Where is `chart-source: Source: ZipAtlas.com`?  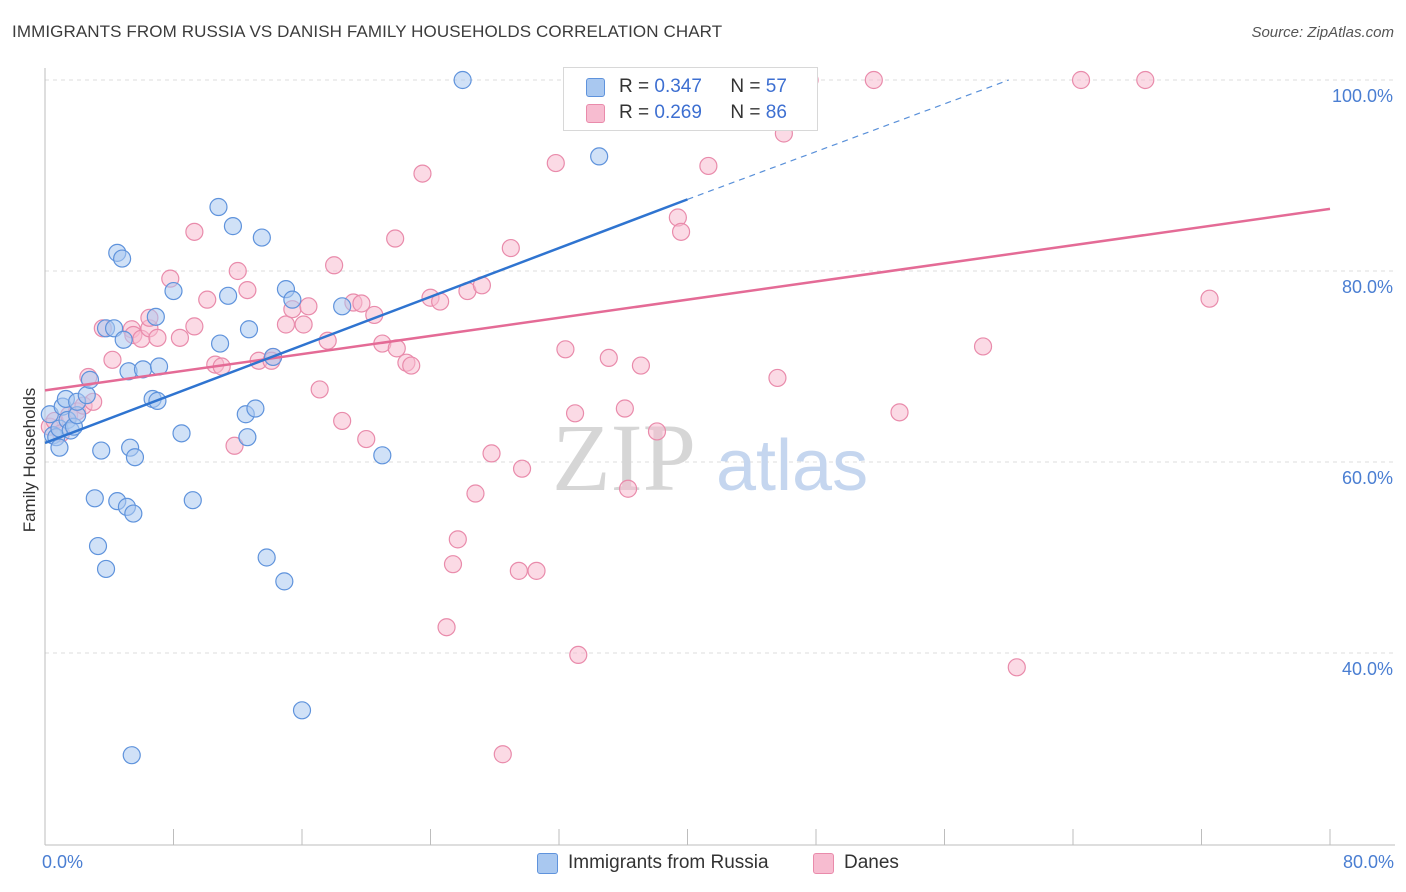 chart-source: Source: ZipAtlas.com is located at coordinates (1322, 32).